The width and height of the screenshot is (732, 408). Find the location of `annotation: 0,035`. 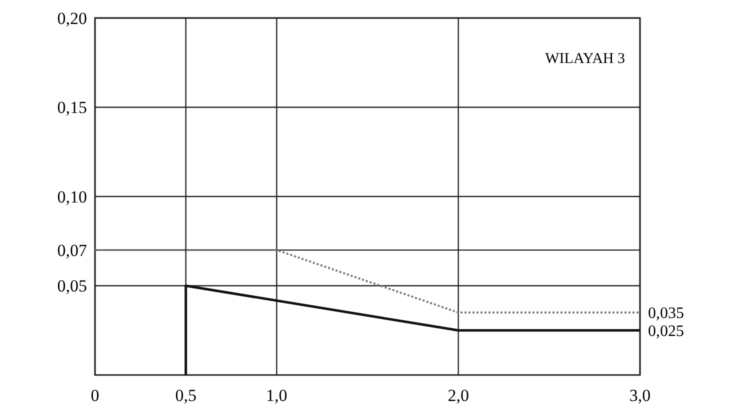

annotation: 0,035 is located at coordinates (666, 313).